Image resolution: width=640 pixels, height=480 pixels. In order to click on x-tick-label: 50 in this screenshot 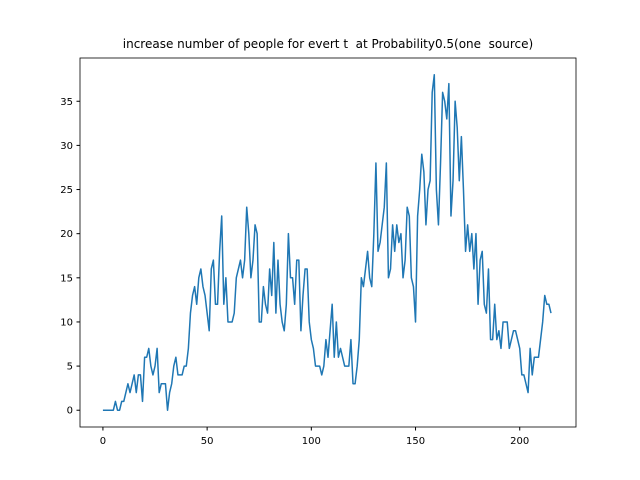, I will do `click(207, 441)`.